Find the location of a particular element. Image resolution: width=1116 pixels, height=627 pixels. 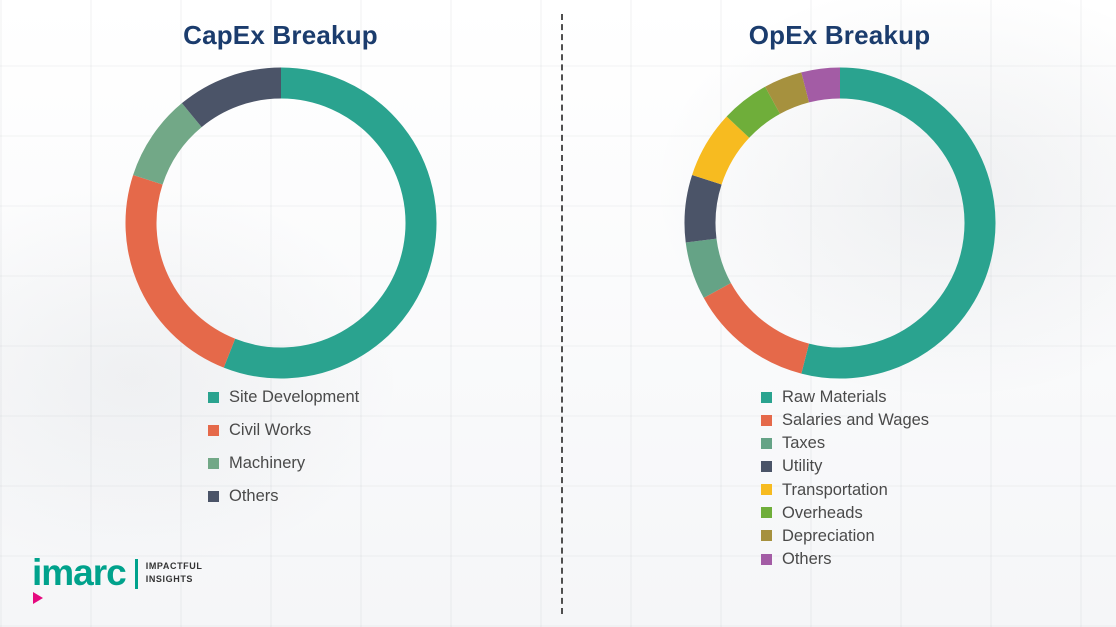

legend-item-depreciation: Depreciation is located at coordinates (845, 536).